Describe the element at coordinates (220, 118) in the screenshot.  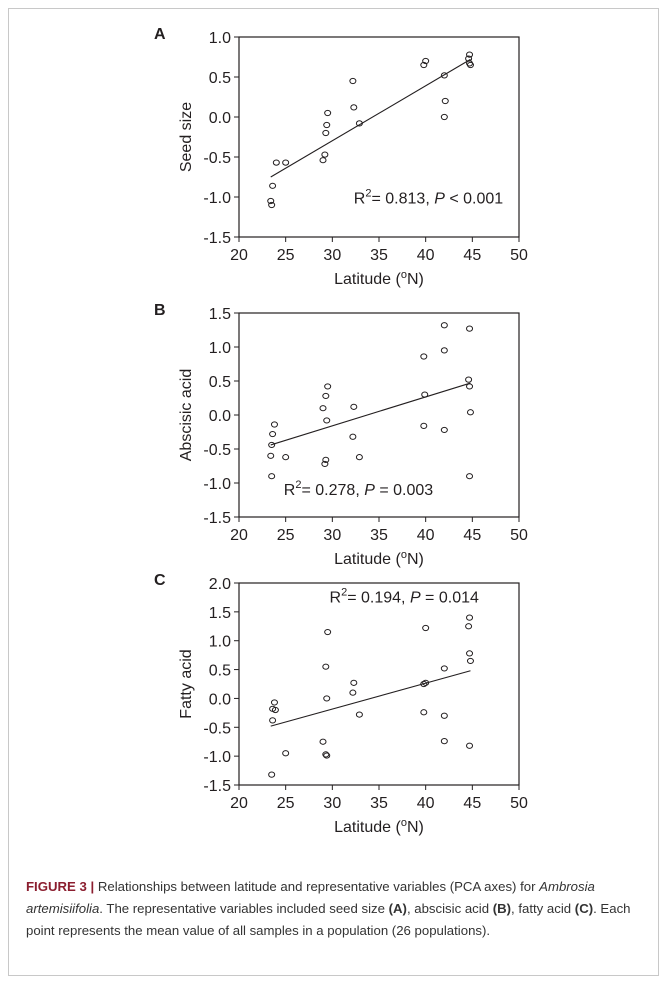
I see `panel-a-y-tick-label: 0.0` at that location.